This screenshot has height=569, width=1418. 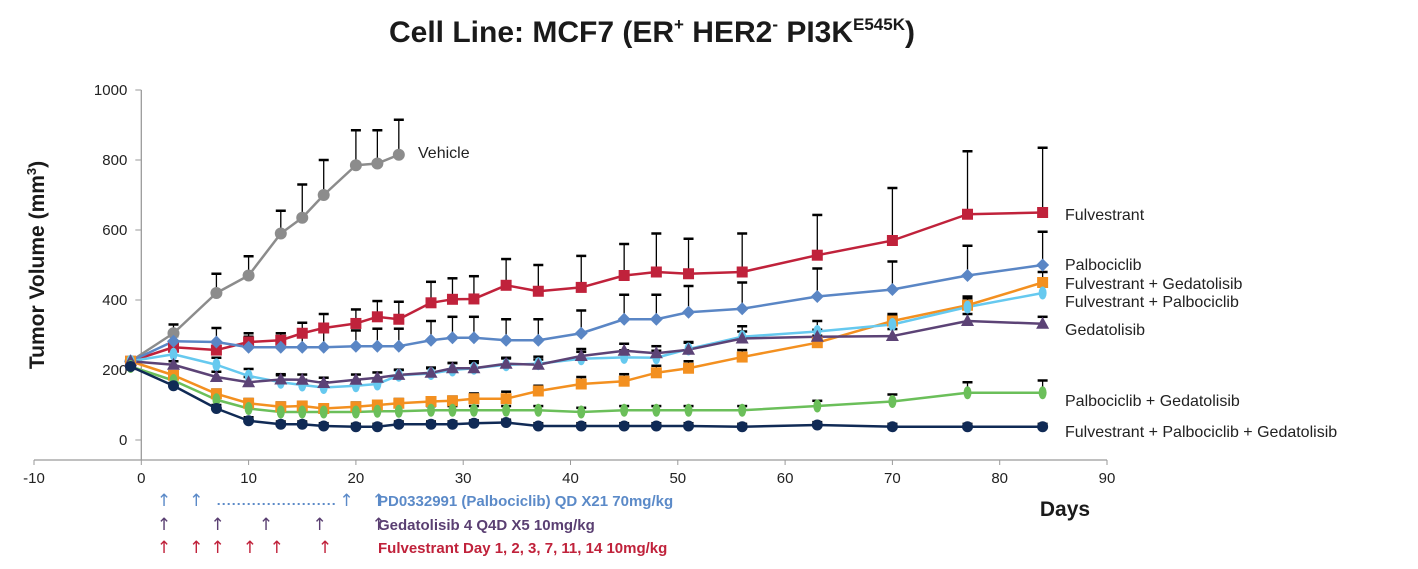 What do you see at coordinates (34, 478) in the screenshot?
I see `x-tick-label: -10` at bounding box center [34, 478].